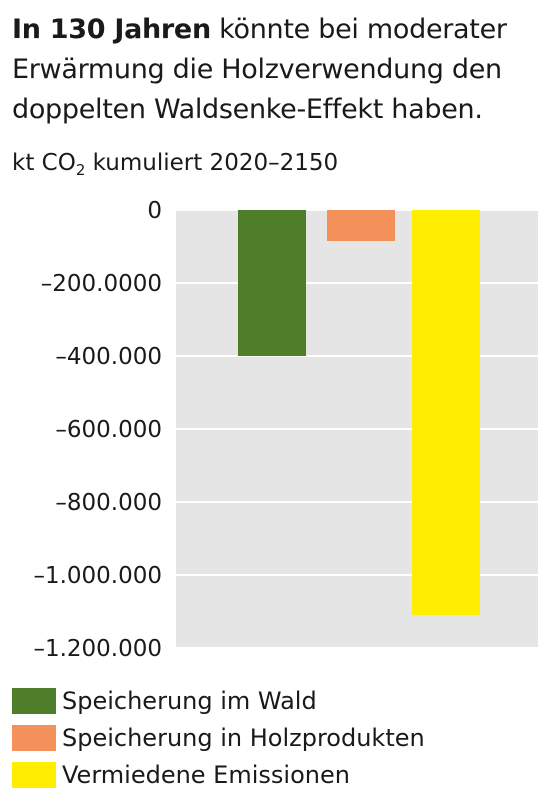 The image size is (550, 796). Describe the element at coordinates (111, 29) in the screenshot. I see `chart-title-bold: In 130 Jahren` at that location.